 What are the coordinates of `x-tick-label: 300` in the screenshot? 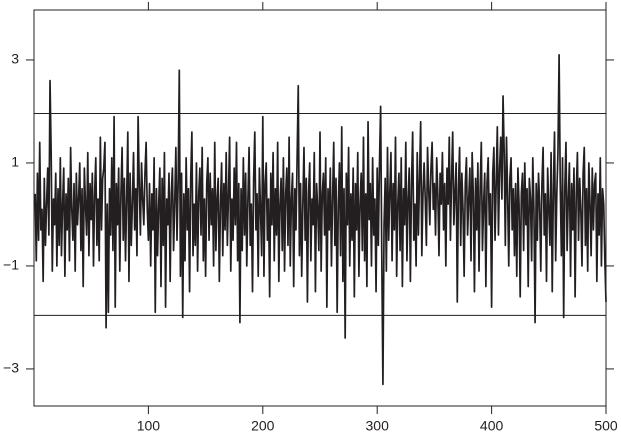 It's located at (378, 426).